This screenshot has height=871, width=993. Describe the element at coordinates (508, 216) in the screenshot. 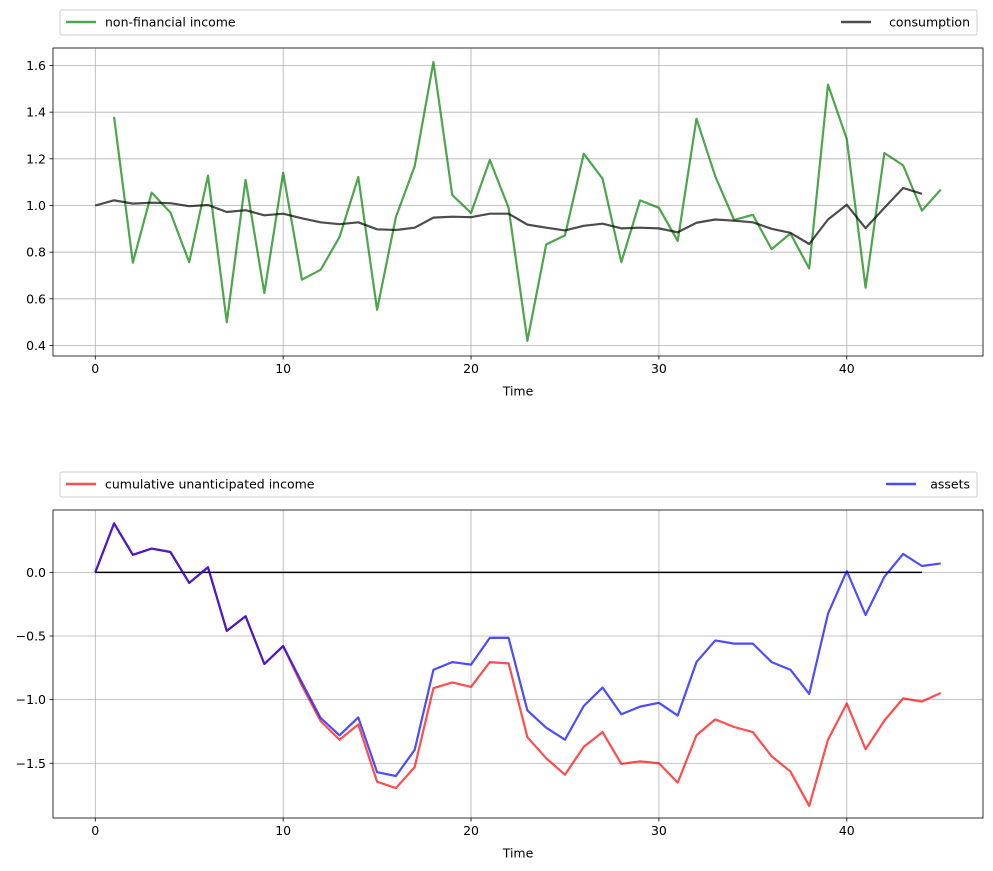

I see `series-line-consumption` at that location.